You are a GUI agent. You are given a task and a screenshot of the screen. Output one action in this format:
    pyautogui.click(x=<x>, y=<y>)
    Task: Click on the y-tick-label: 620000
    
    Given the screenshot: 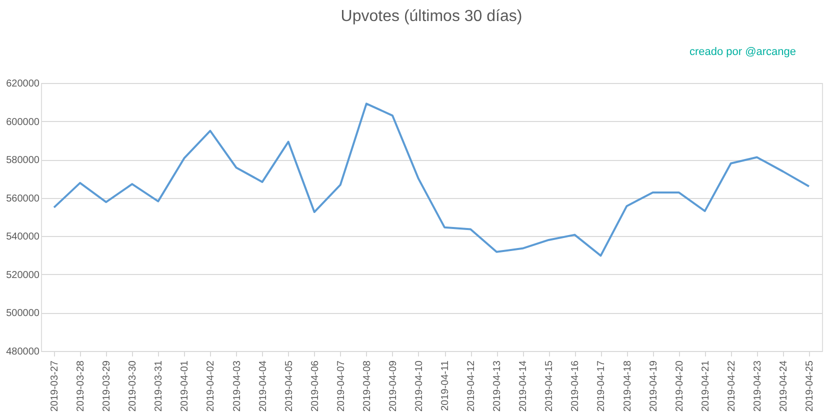 What is the action you would take?
    pyautogui.click(x=23, y=84)
    